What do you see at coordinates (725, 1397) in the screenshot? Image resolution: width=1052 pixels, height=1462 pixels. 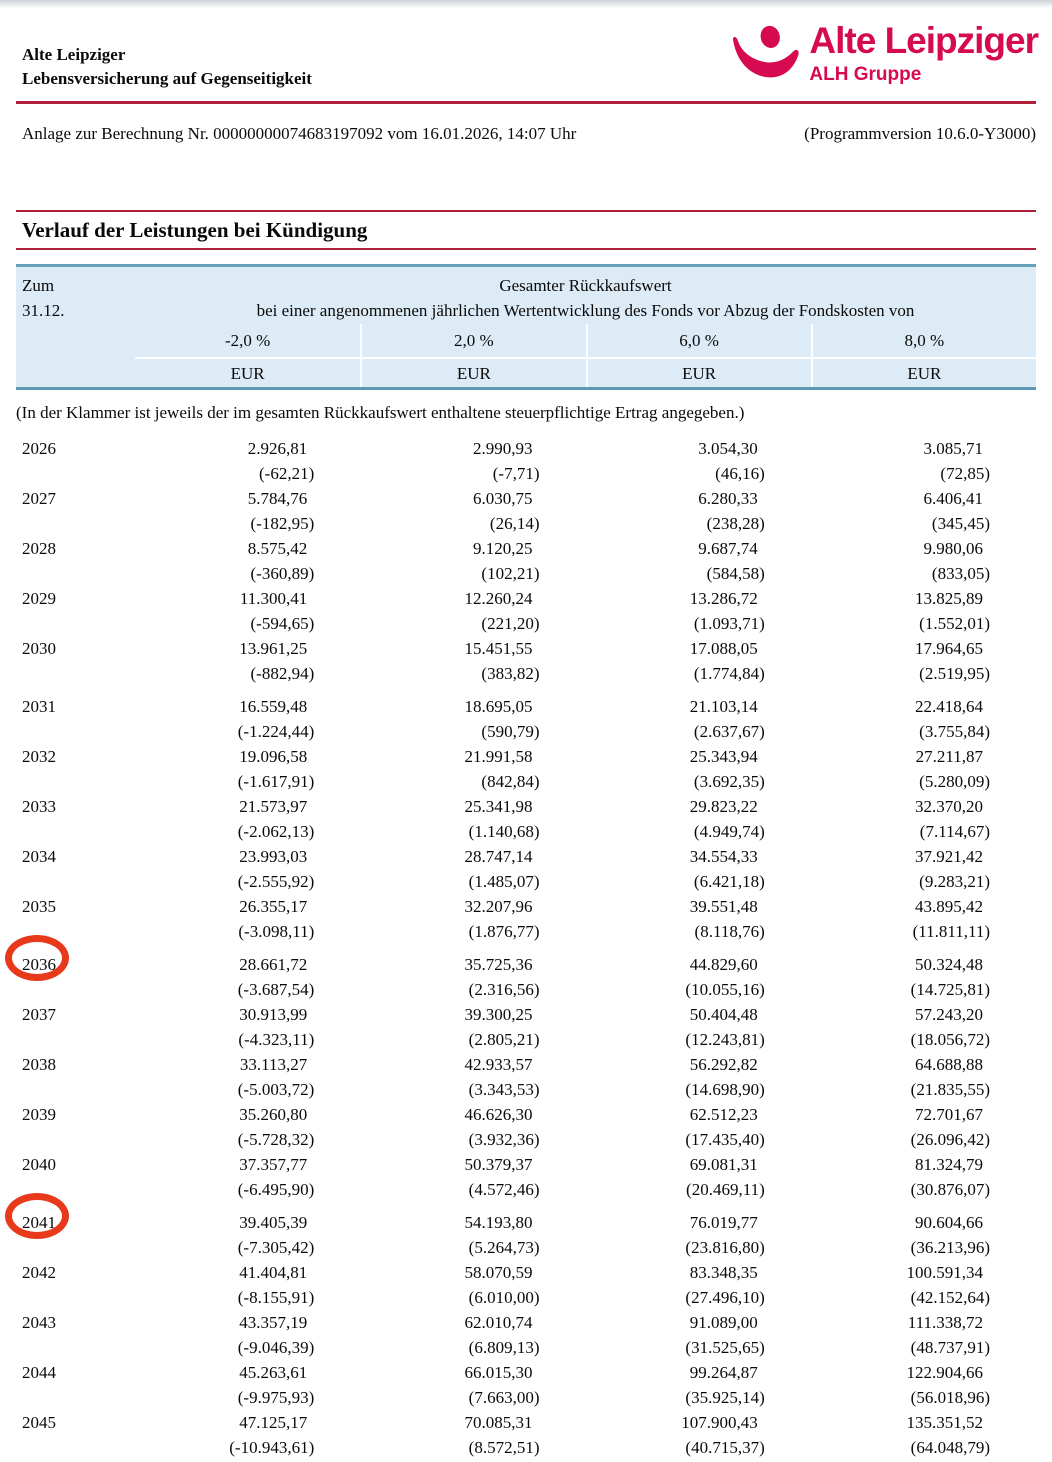 I see `taxable-amount: (35.925,14)` at bounding box center [725, 1397].